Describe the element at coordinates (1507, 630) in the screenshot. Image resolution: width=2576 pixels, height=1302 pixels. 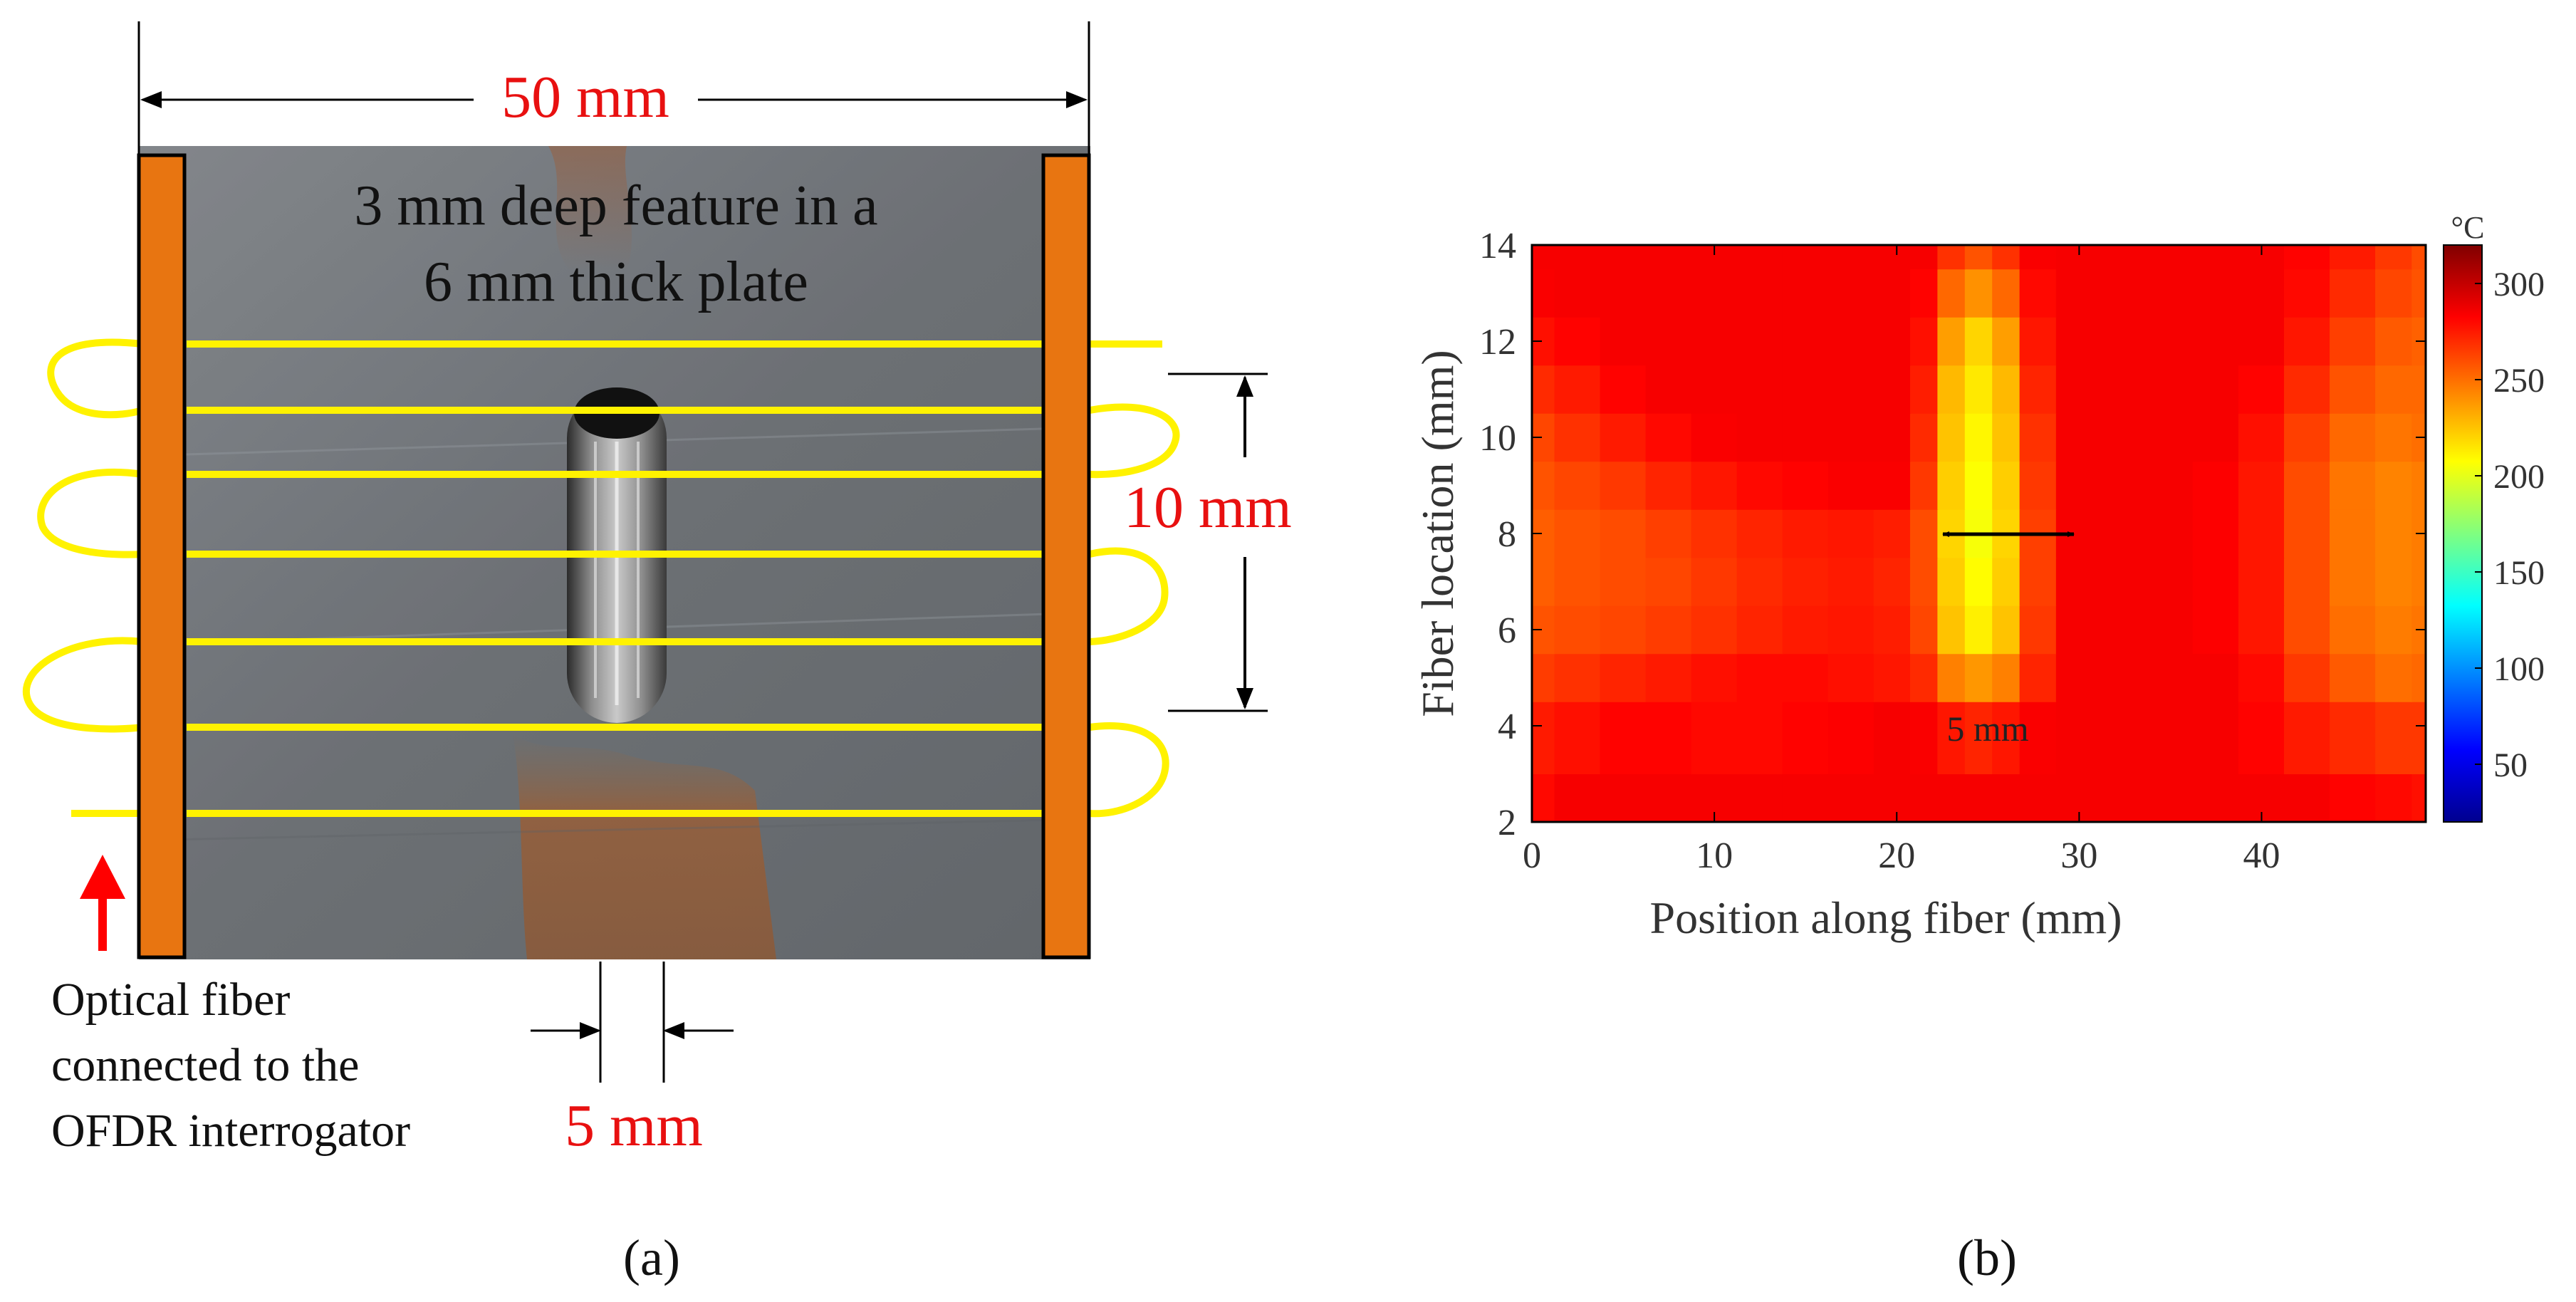
I see `y-tick-label: 6` at that location.